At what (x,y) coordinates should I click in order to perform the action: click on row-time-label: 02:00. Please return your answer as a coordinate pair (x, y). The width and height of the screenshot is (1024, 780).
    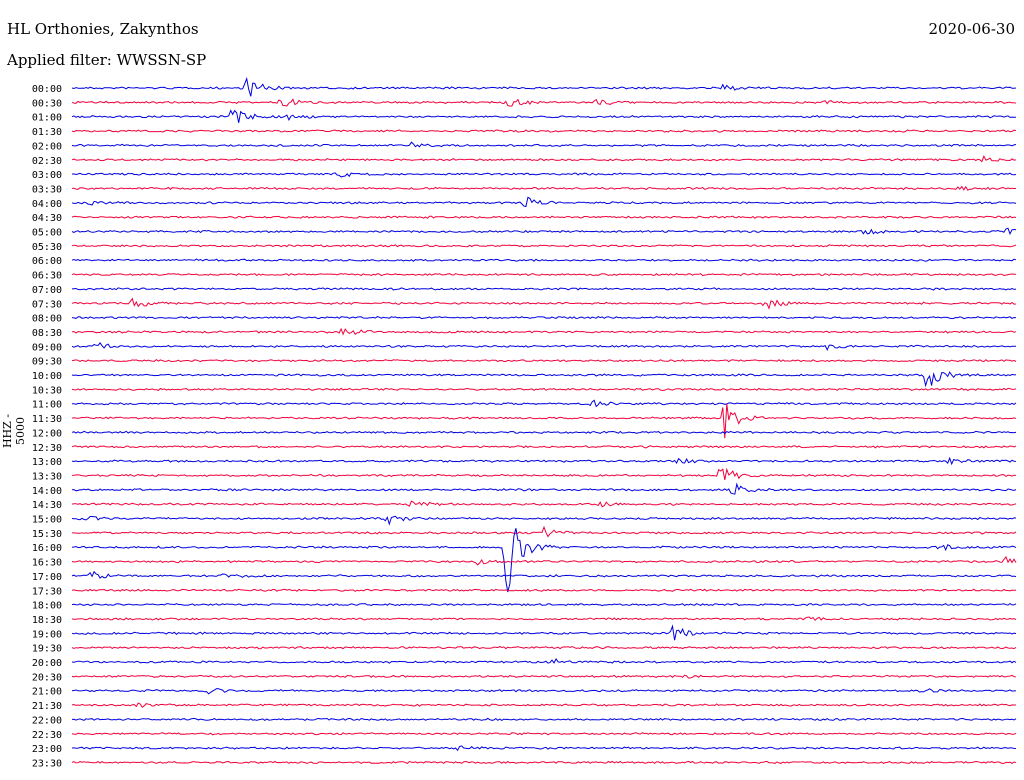
    Looking at the image, I should click on (47, 146).